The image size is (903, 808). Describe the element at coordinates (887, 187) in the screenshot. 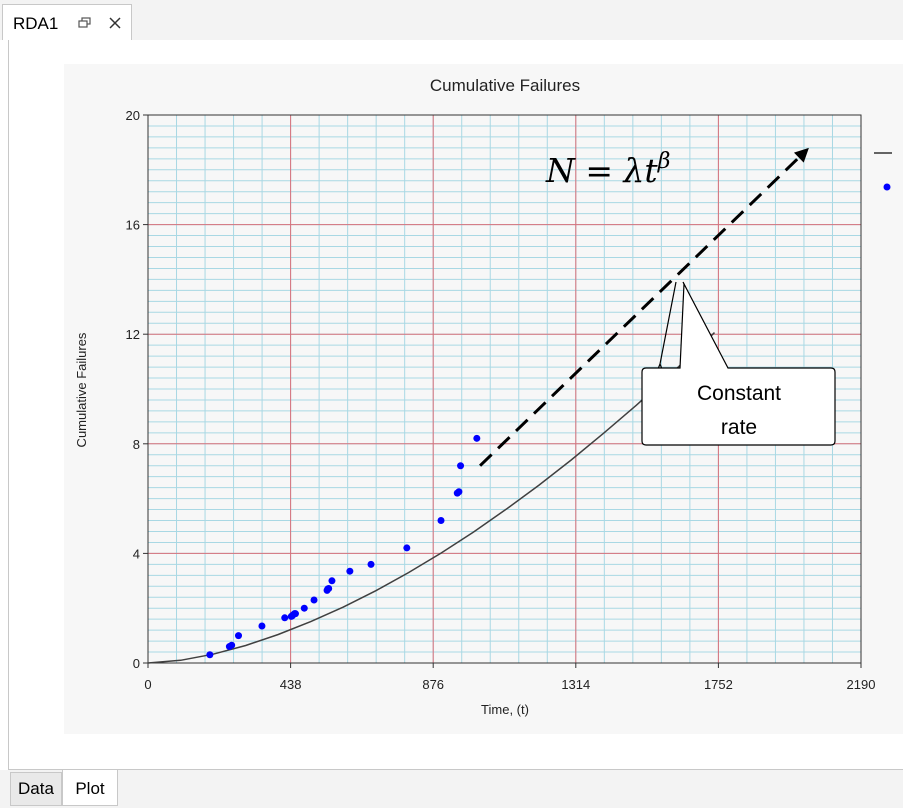

I see `legend-point-marker` at that location.